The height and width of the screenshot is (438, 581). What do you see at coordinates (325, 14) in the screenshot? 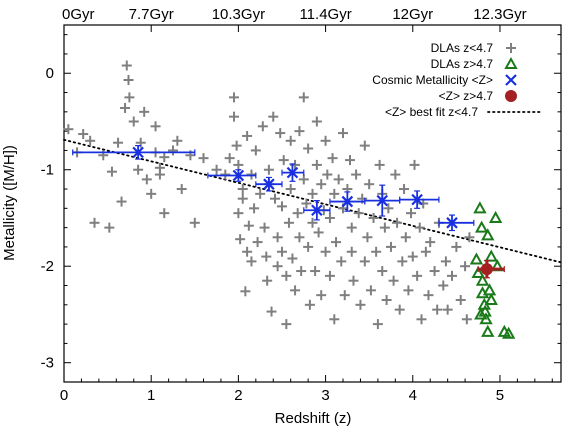
I see `top-axis-label: 11.4Gyr` at bounding box center [325, 14].